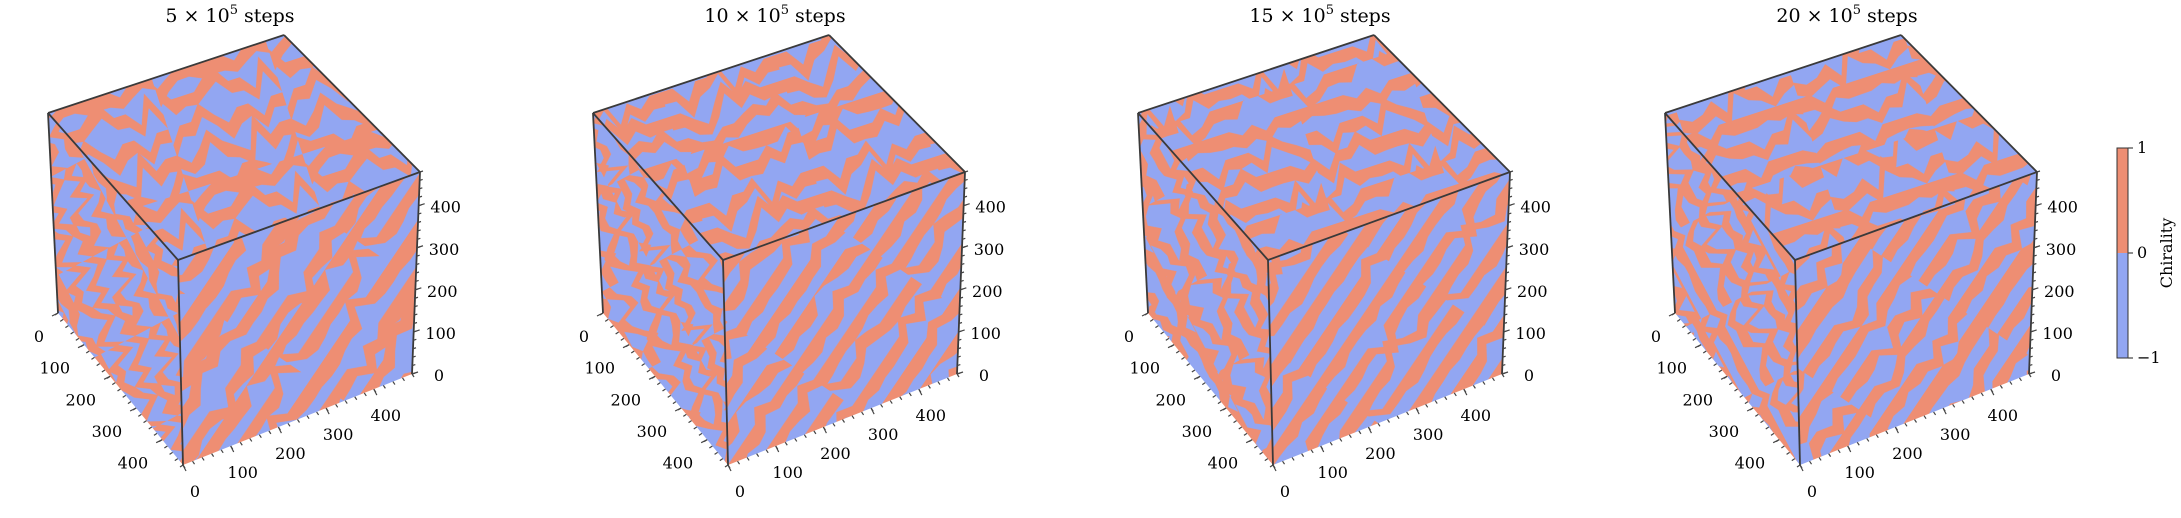  Describe the element at coordinates (1955, 434) in the screenshot. I see `y-tick-label: 300` at that location.